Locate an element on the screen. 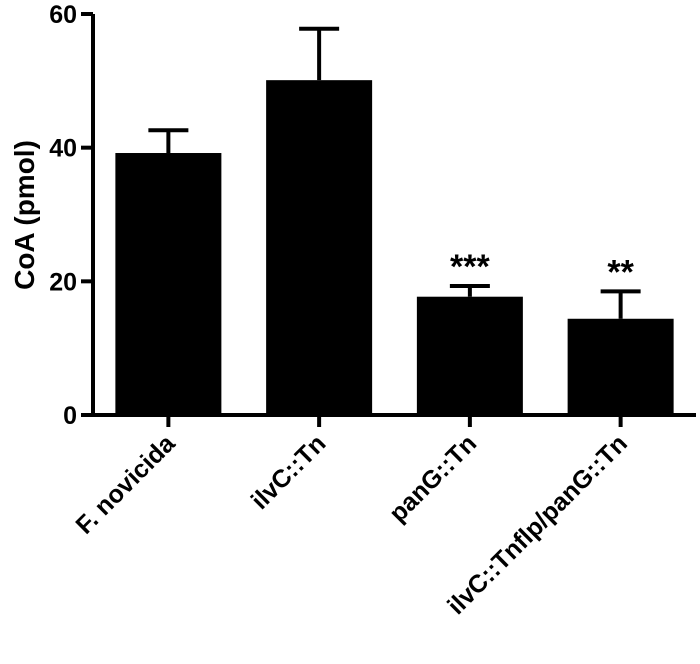 The width and height of the screenshot is (700, 664). x-tick-label-2: panG::Tn is located at coordinates (433, 478).